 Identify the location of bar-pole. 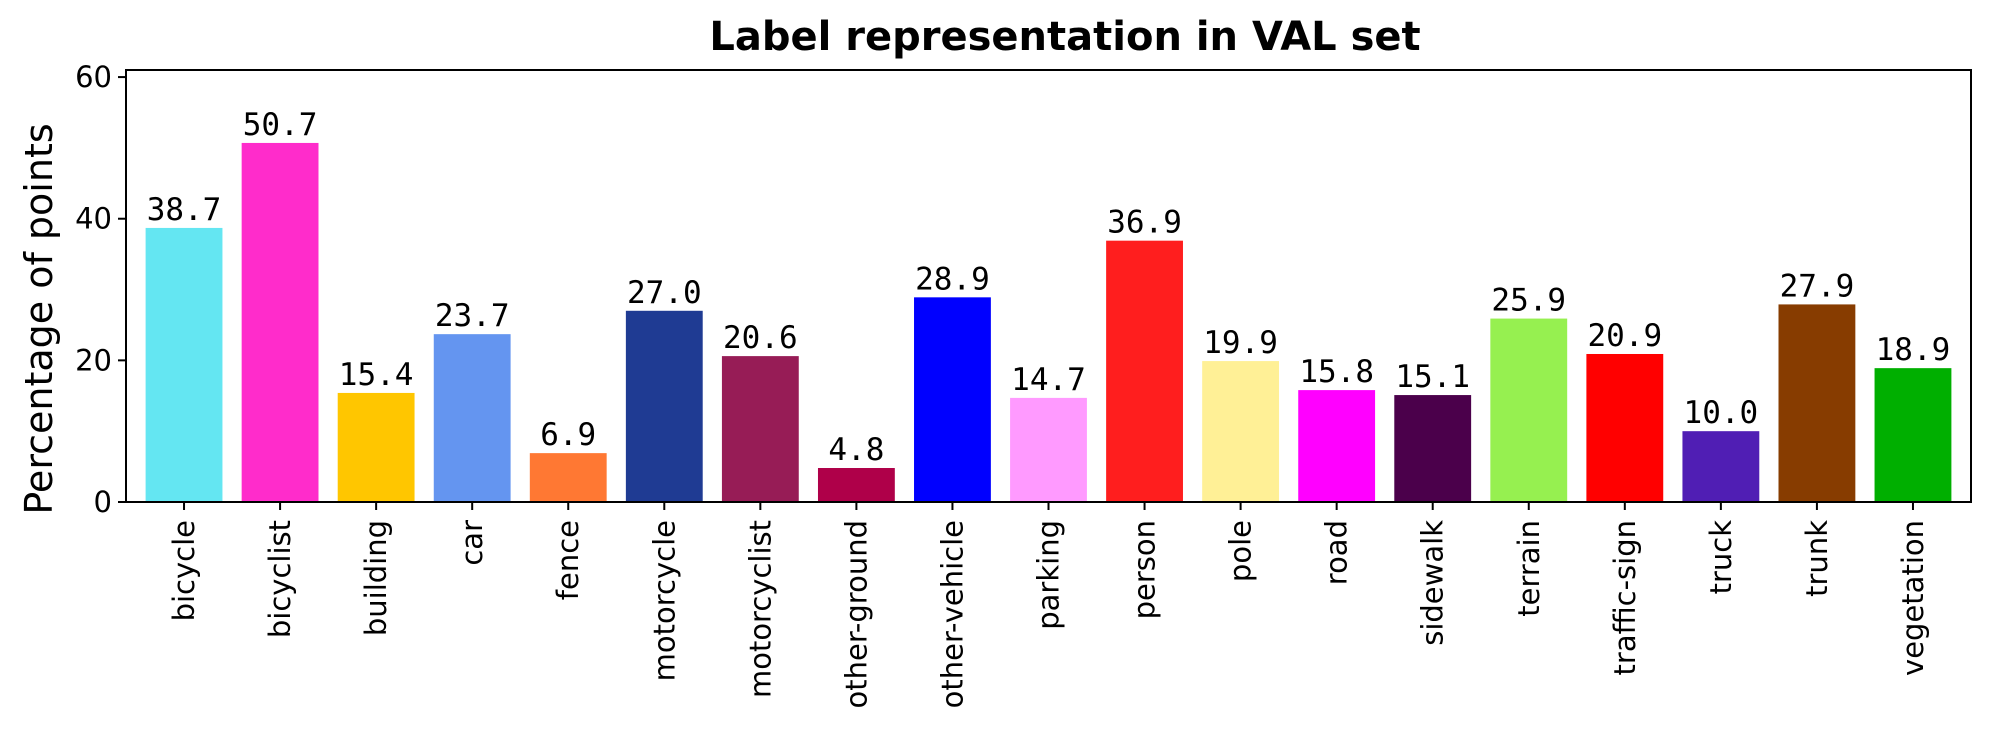
(1241, 431).